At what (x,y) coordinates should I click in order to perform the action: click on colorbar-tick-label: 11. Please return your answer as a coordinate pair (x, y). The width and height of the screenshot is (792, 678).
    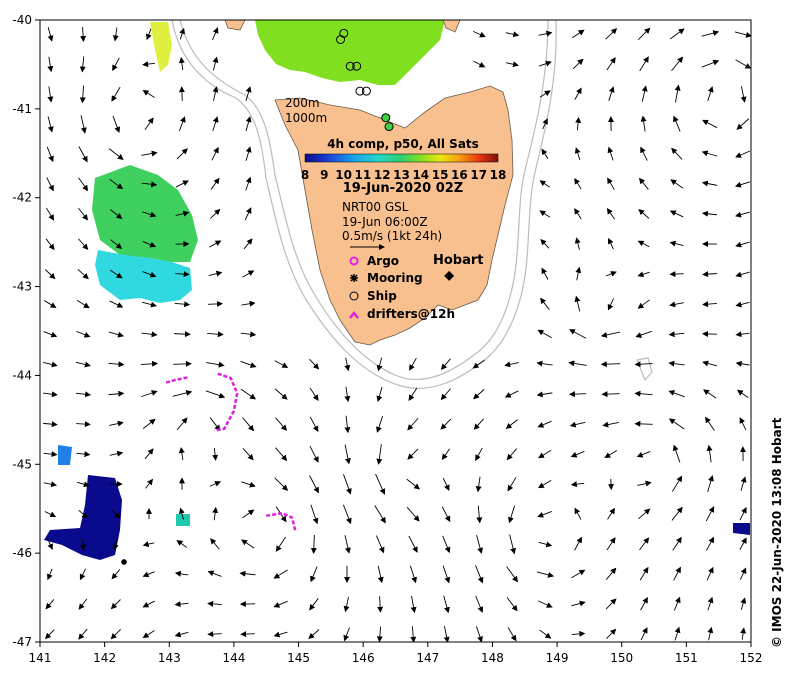
    Looking at the image, I should click on (363, 175).